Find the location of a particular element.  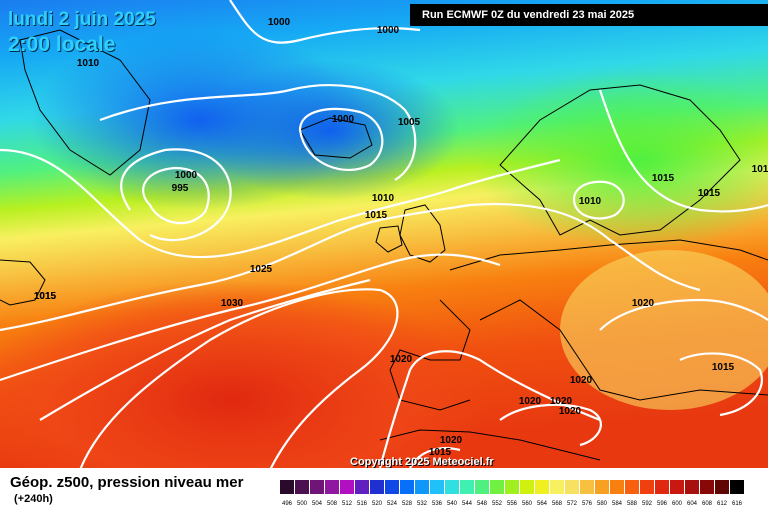

copyright-notice: Copyright 2025 Meteociel.fr is located at coordinates (422, 462).